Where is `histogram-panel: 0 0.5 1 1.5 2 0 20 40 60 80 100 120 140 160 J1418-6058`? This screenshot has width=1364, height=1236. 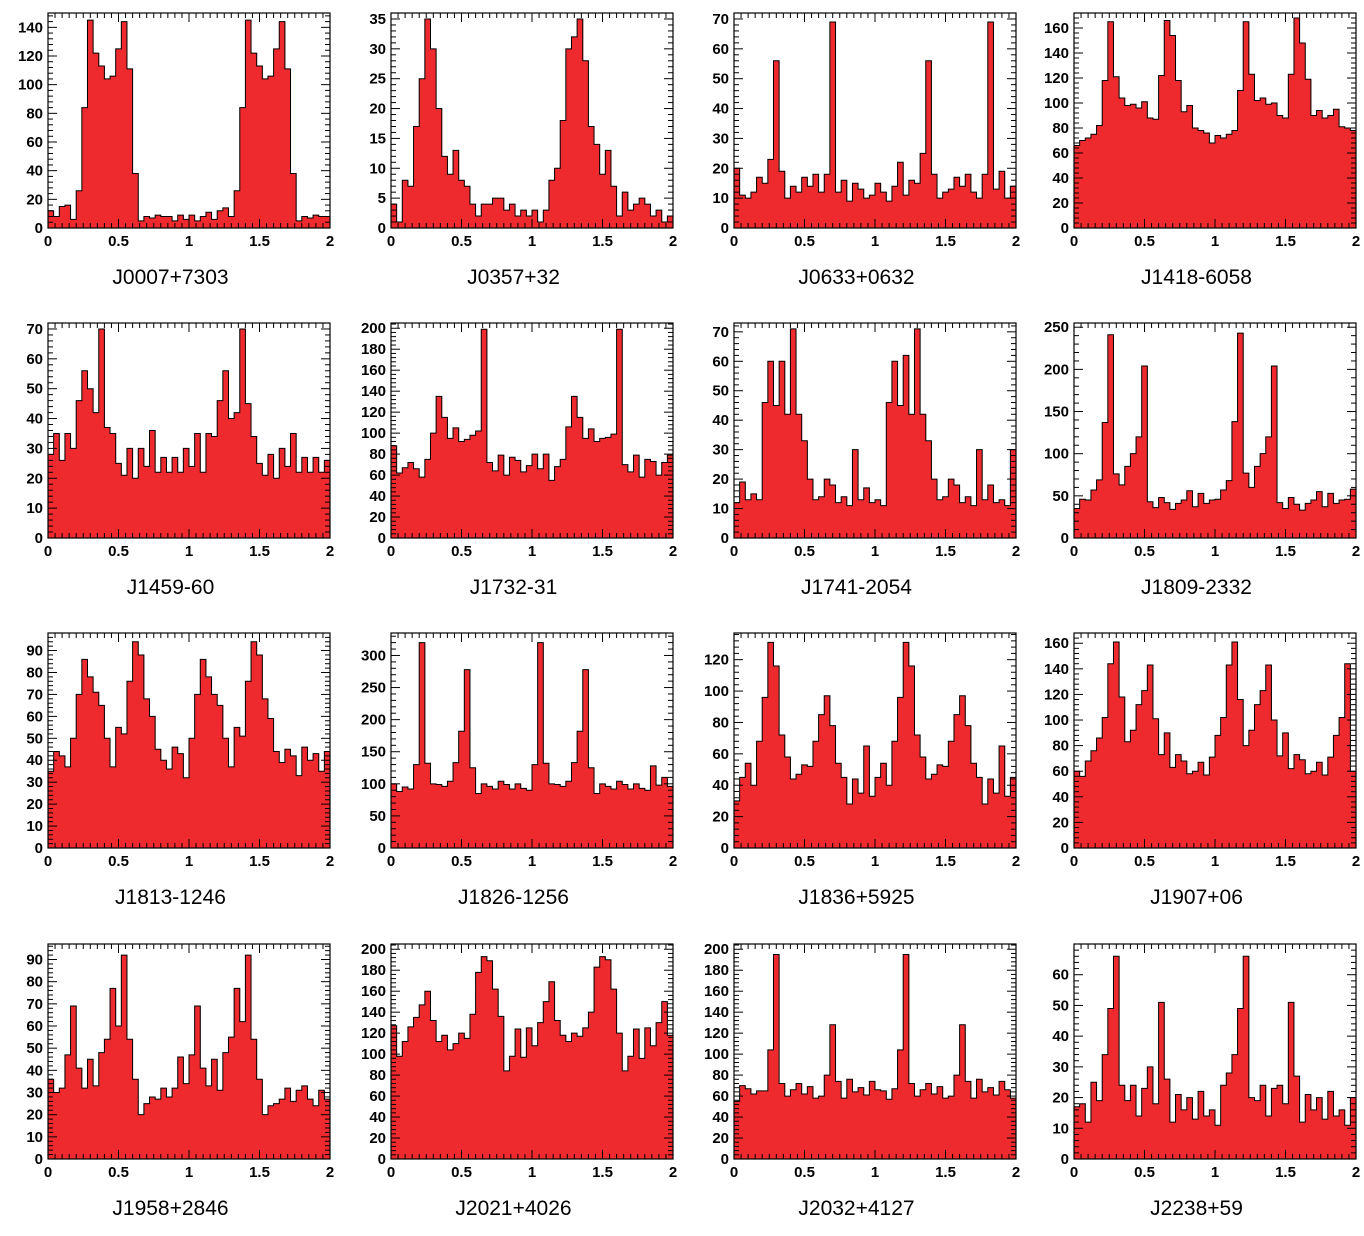 histogram-panel: 0 0.5 1 1.5 2 0 20 40 60 80 100 120 140 160 J1418-6058 is located at coordinates (1195, 152).